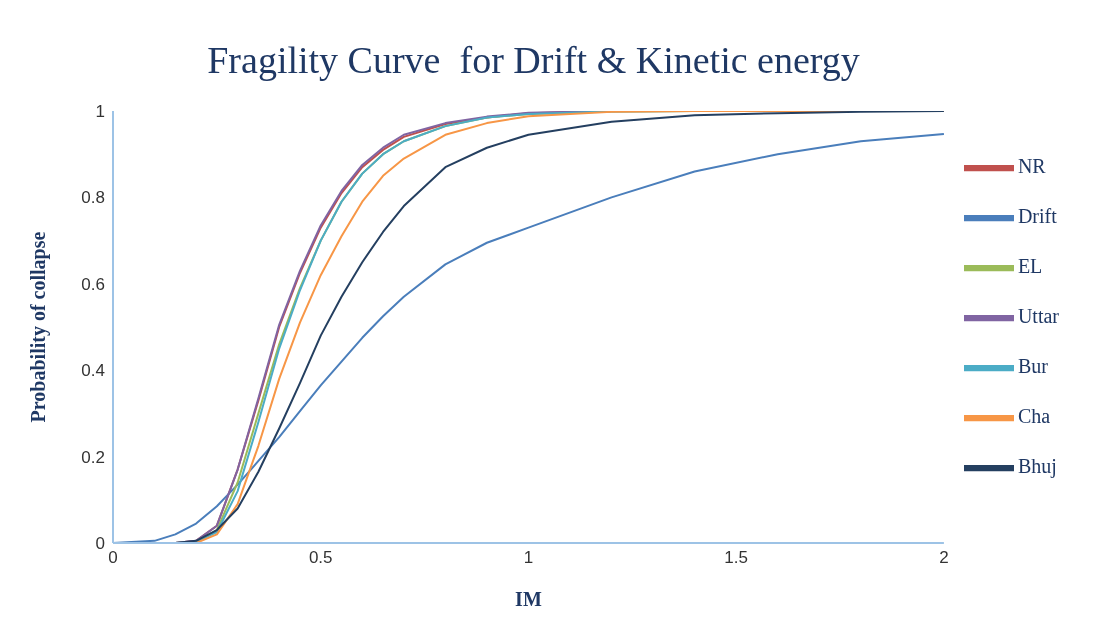 This screenshot has width=1097, height=637. I want to click on y-tick-label: 0, so click(100, 544).